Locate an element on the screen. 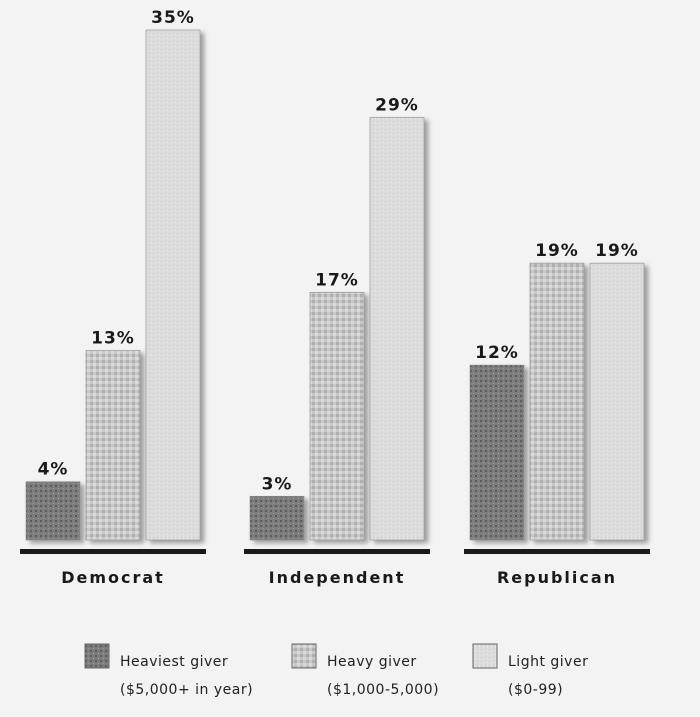 The image size is (700, 717). category-label-republican: Republican is located at coordinates (557, 577).